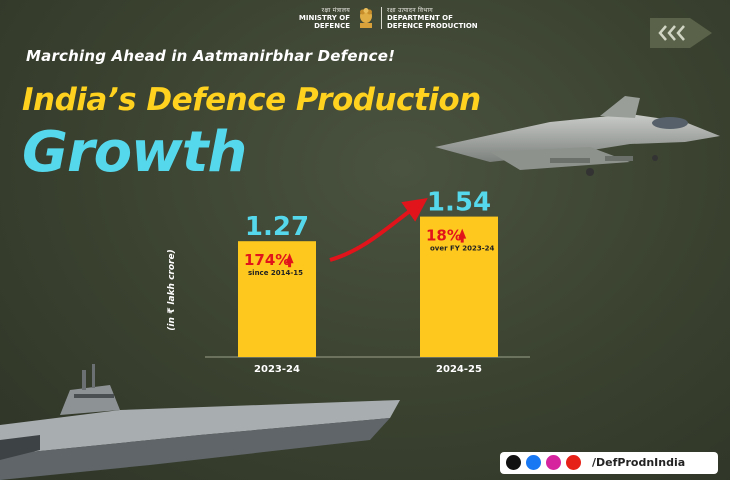  What do you see at coordinates (200, 422) in the screenshot?
I see `aircraft-carrier-icon` at bounding box center [200, 422].